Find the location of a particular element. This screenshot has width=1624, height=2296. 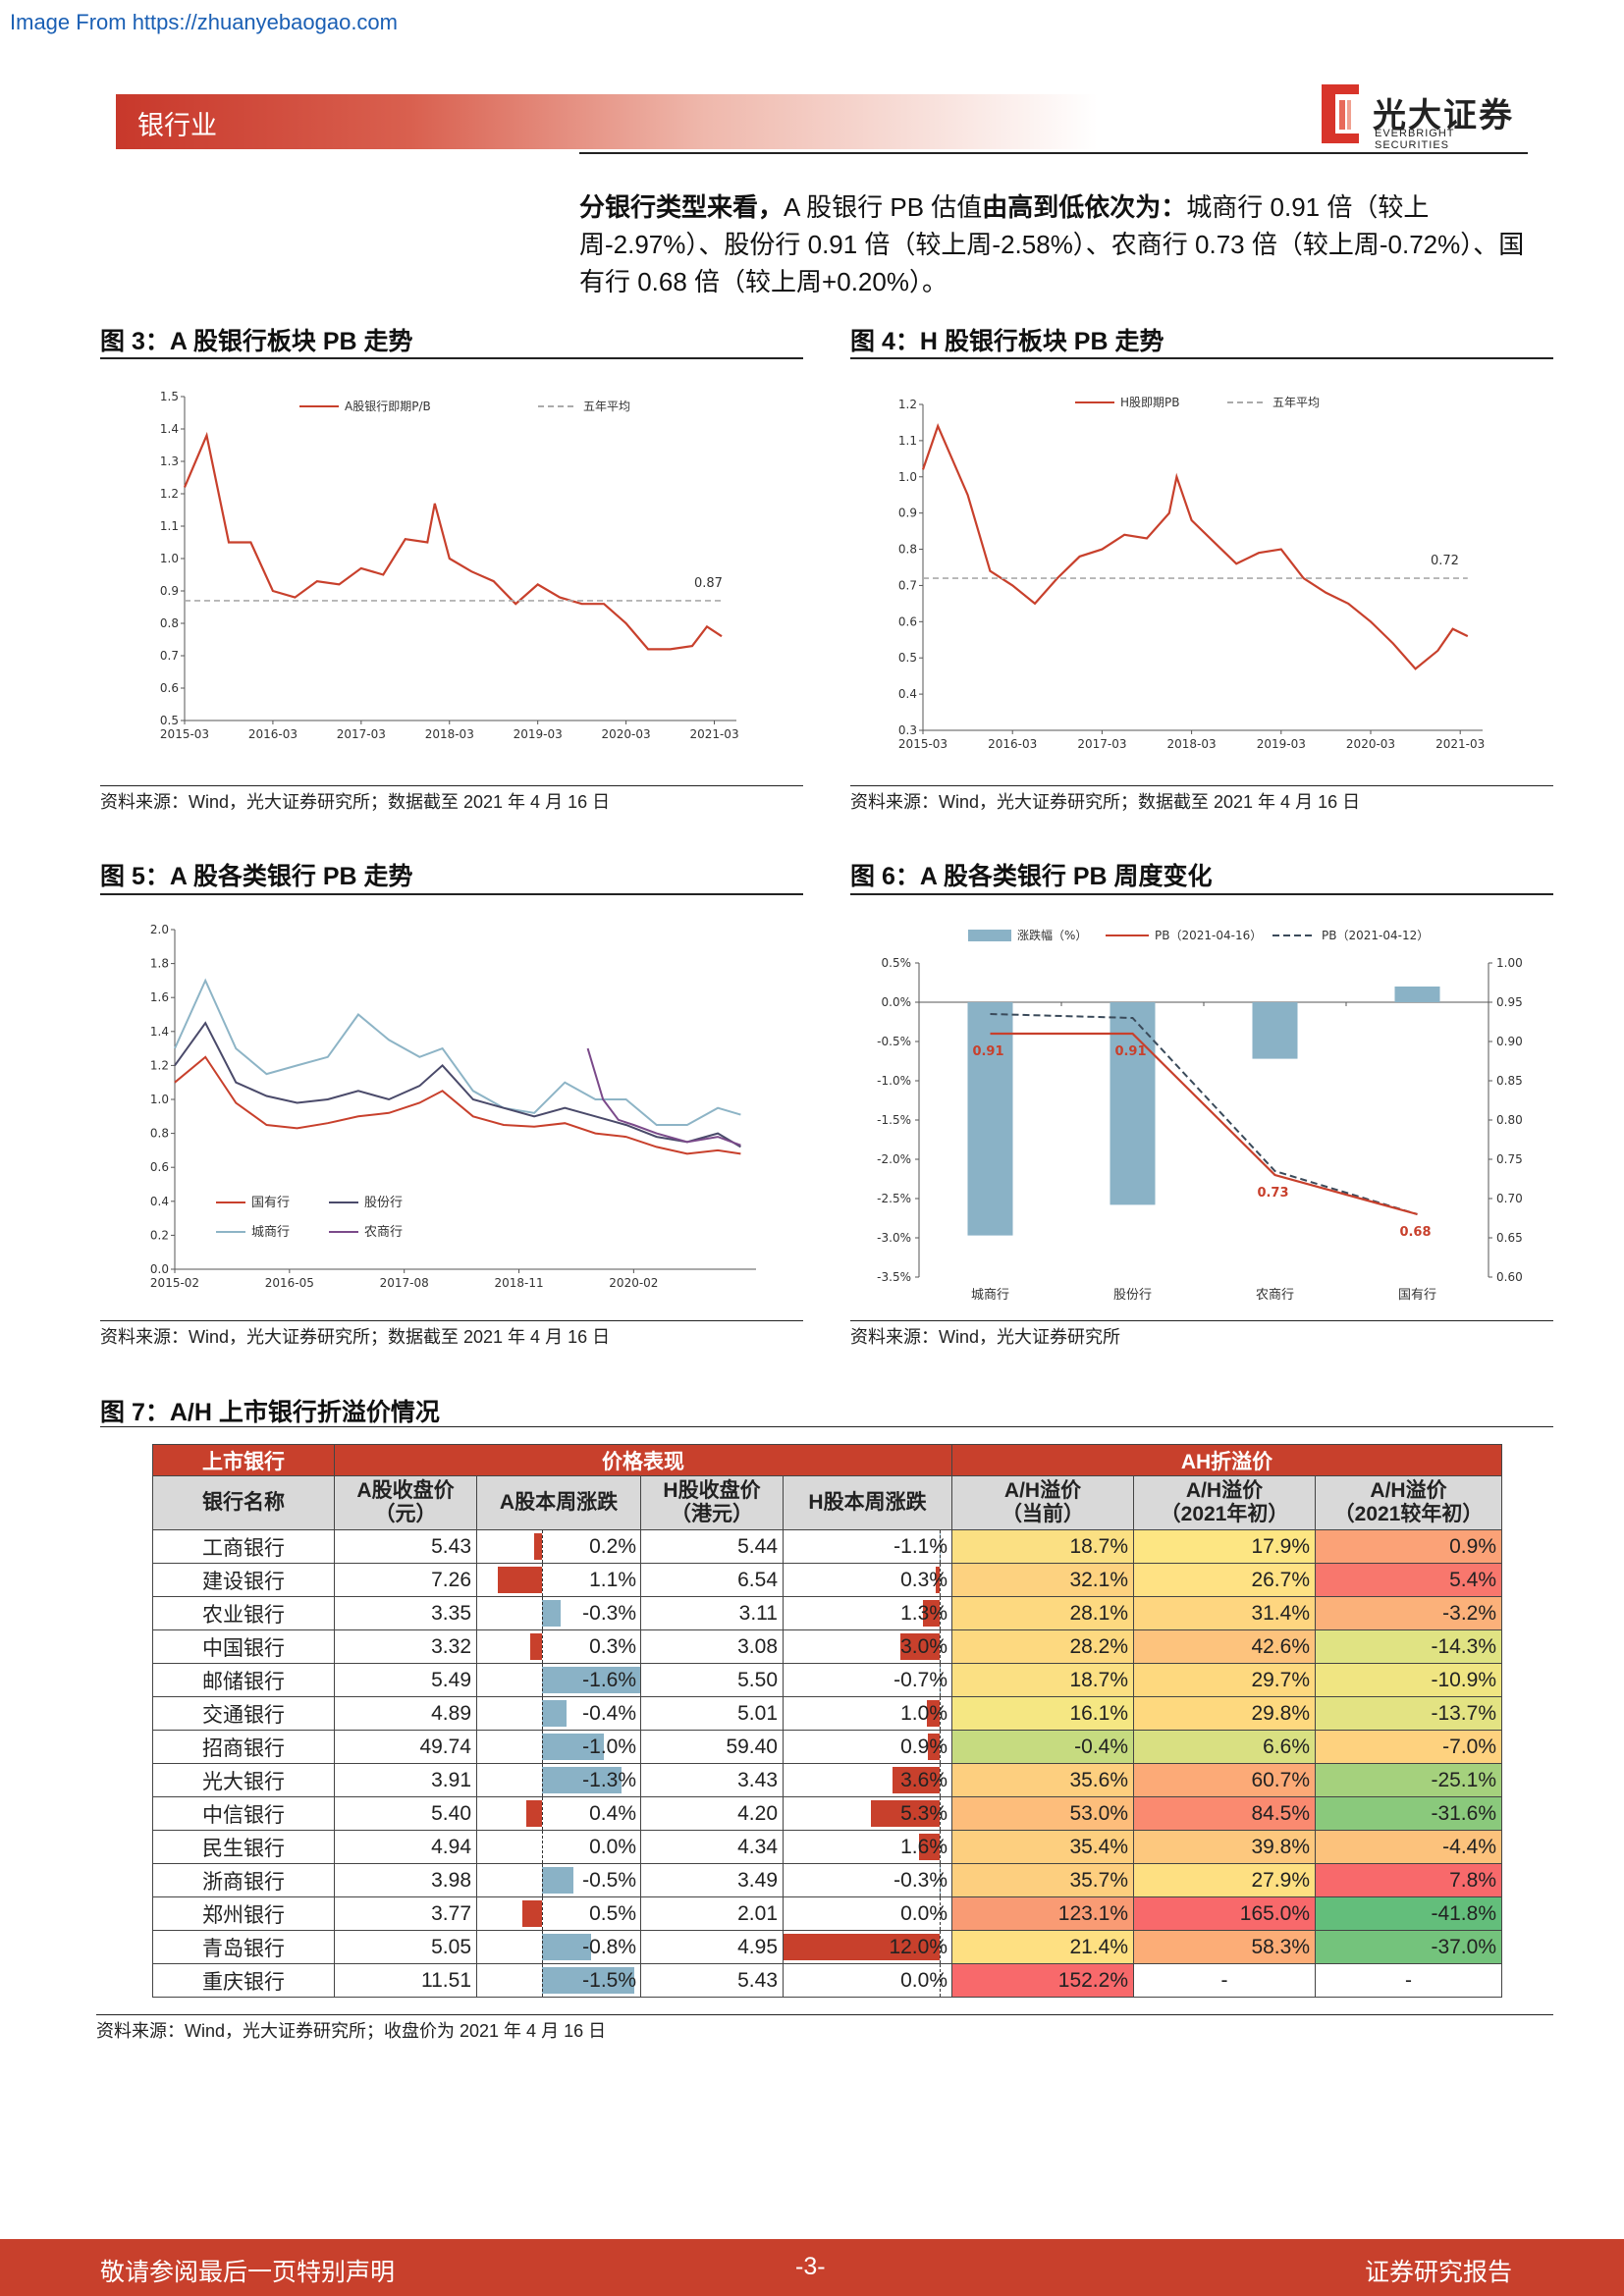

table-row: 重庆银行 11.51 -1.5% 5.43 0.0% 152.2% - - is located at coordinates (827, 1980).